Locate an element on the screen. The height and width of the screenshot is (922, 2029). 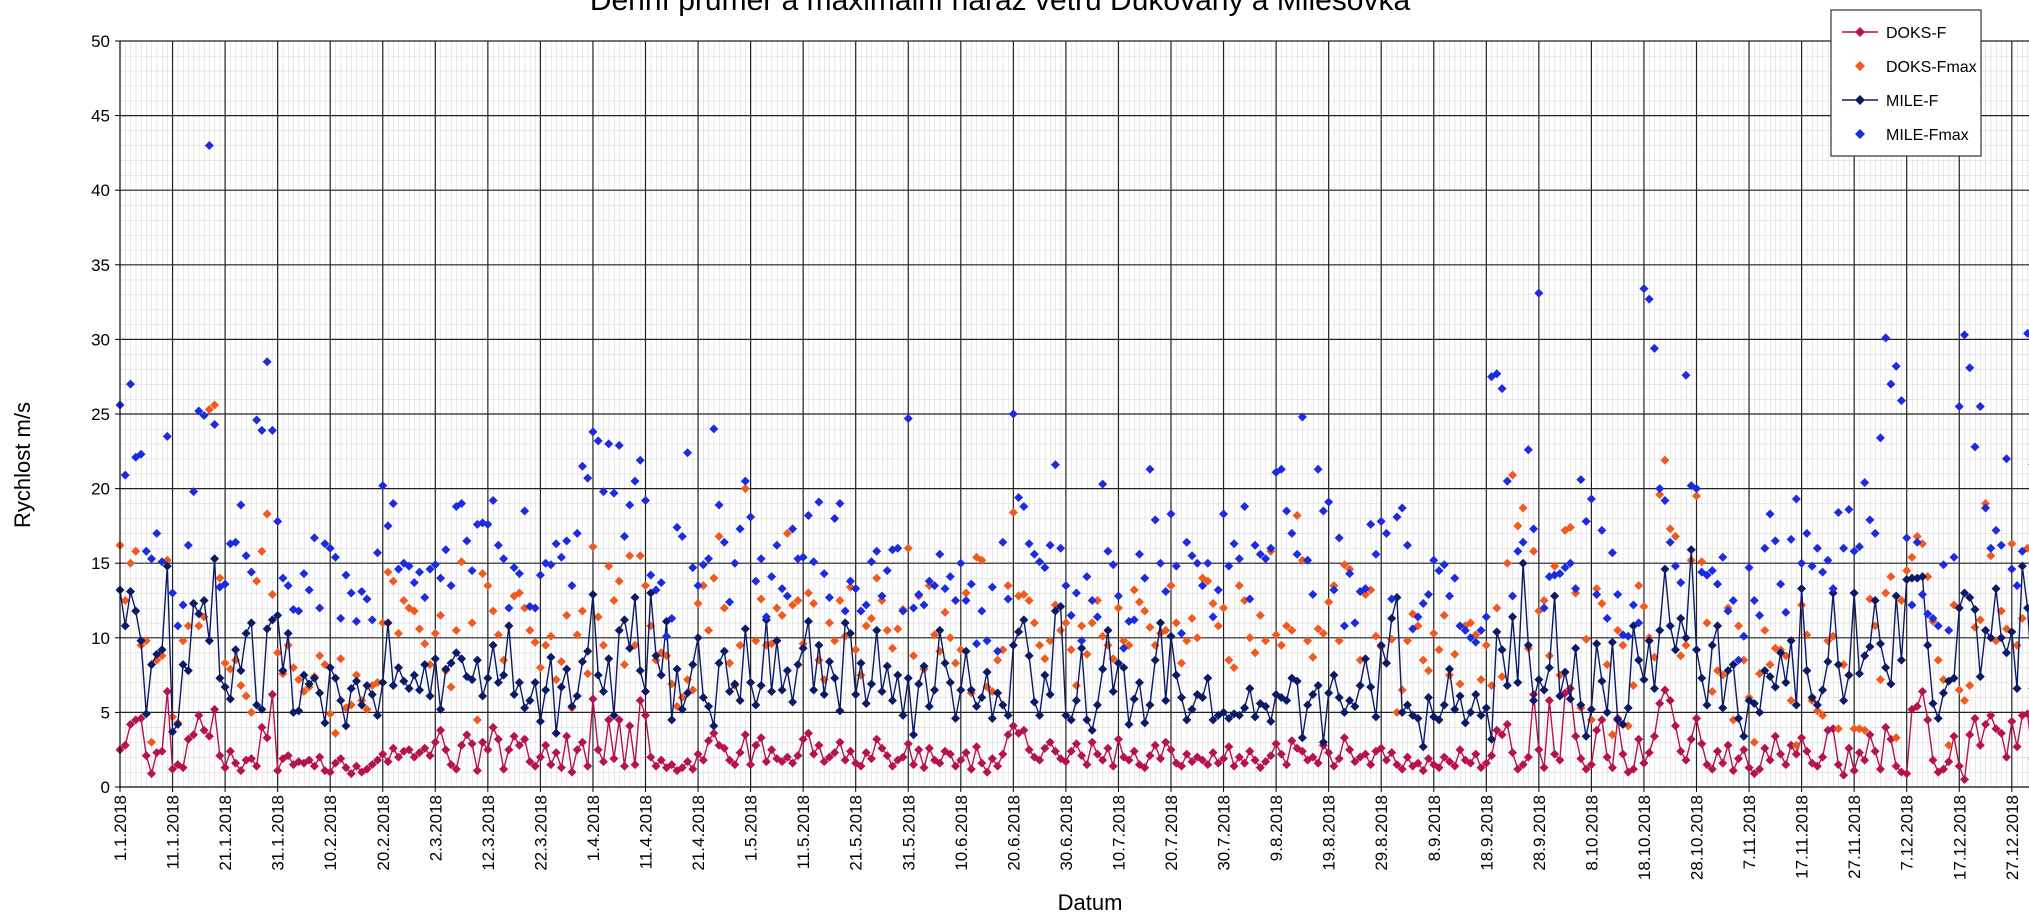
x-tick-label: 28.10.2018 is located at coordinates (1697, 837).